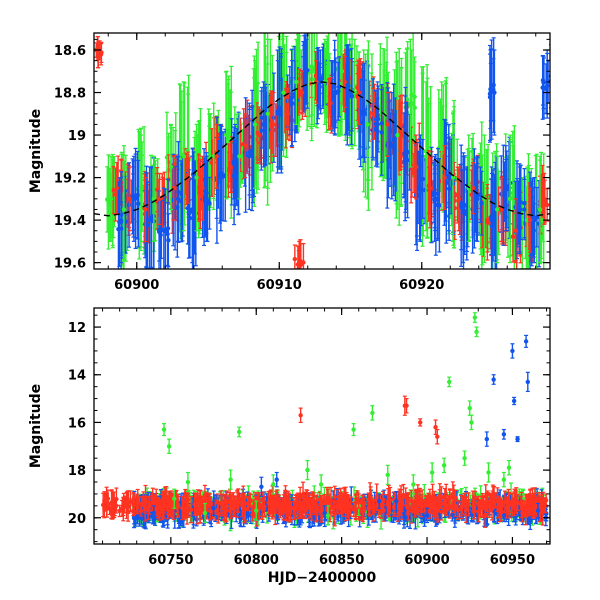 This screenshot has width=600, height=600. I want to click on top-red-point-10-marker, so click(245, 145).